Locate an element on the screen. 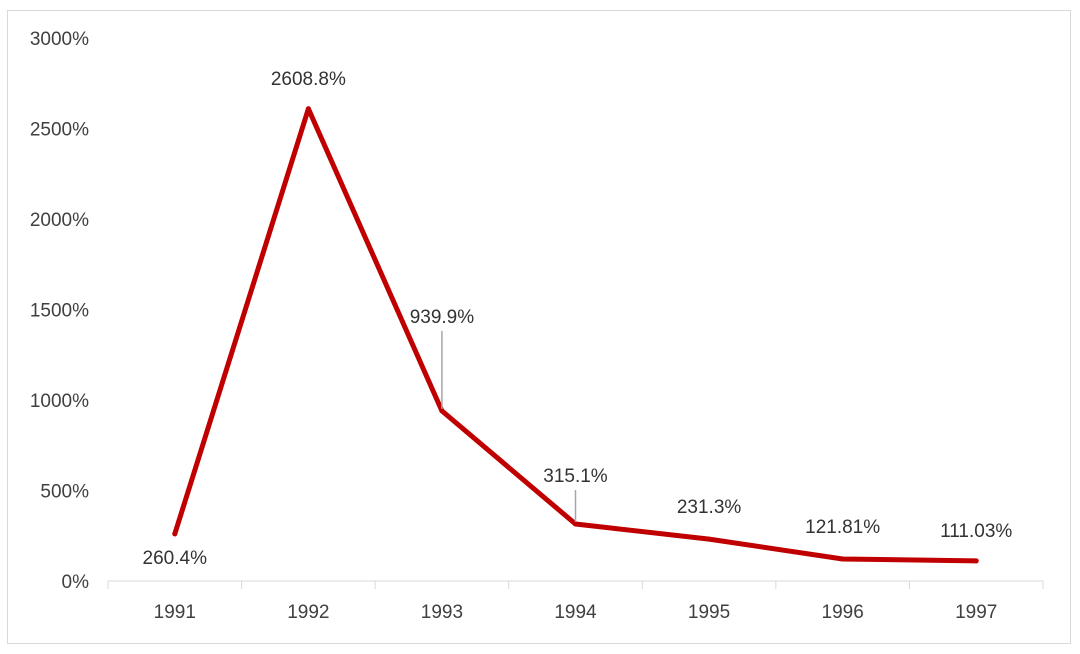 The image size is (1080, 654). data-label: 111.03% is located at coordinates (976, 531).